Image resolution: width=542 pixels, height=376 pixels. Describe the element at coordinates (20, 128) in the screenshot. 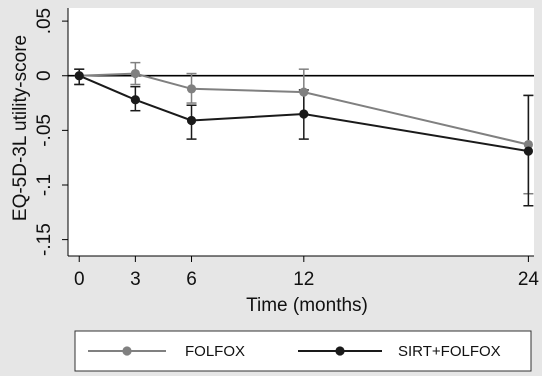

I see `y-axis-title: EQ-5D-3L utility-score` at that location.